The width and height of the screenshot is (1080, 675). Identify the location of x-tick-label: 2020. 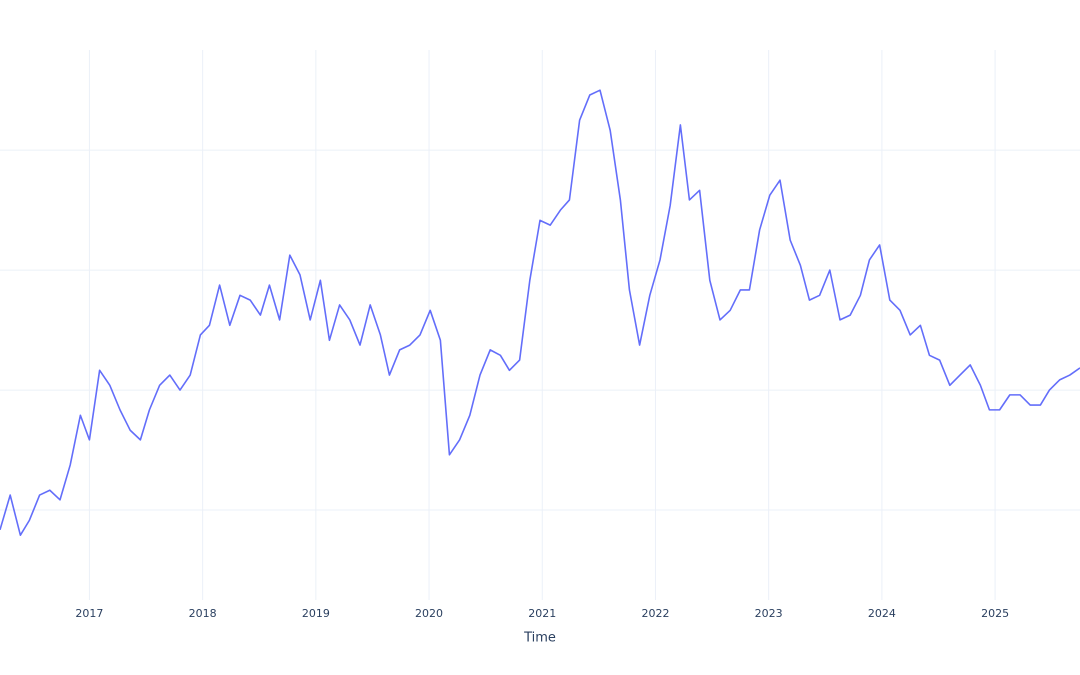
(429, 613).